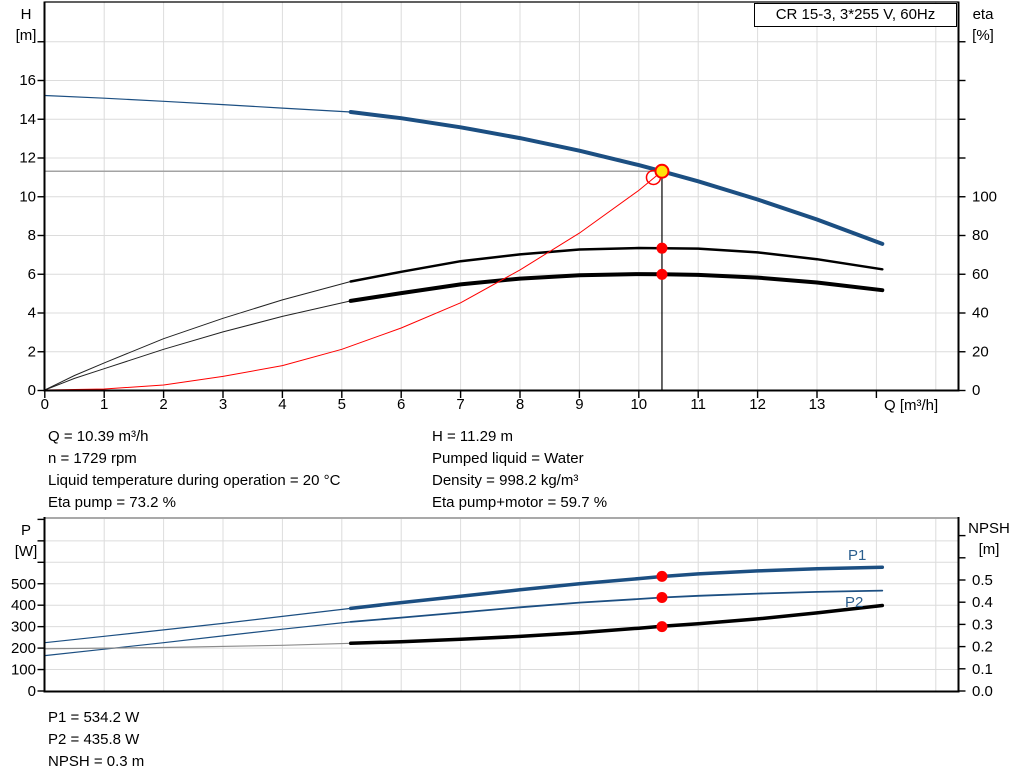 The height and width of the screenshot is (781, 1024). What do you see at coordinates (989, 528) in the screenshot?
I see `npsh-axis-title-symbol: NPSH` at bounding box center [989, 528].